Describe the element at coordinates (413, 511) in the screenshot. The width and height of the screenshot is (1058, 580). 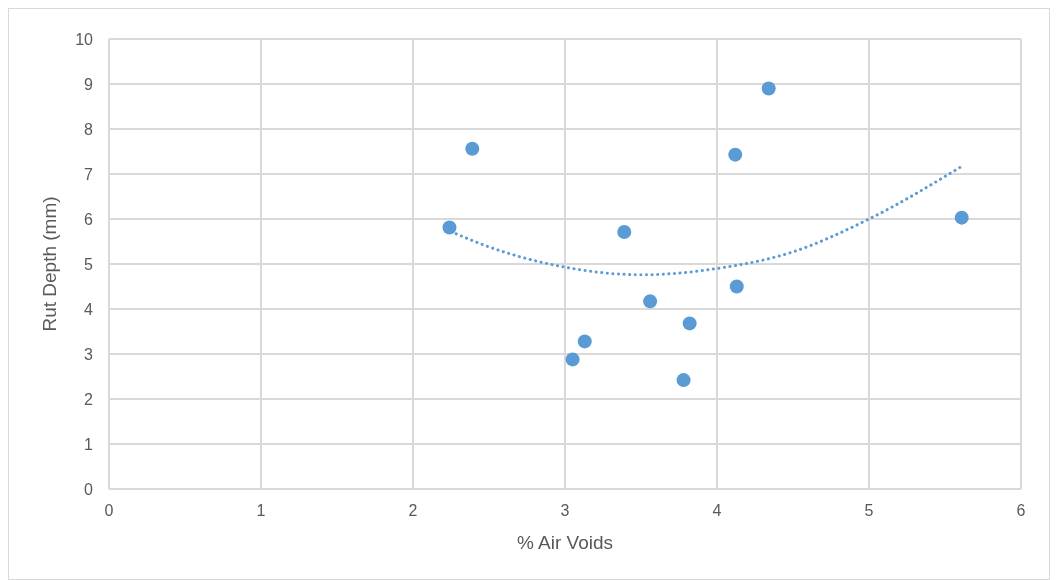
I see `x-tick-label: 2` at that location.